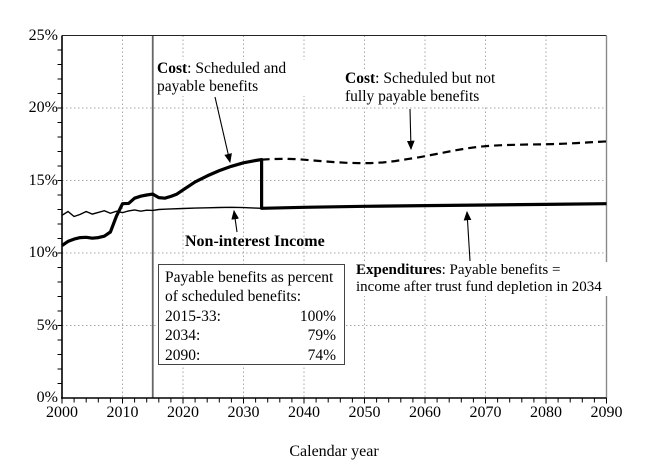 The image size is (648, 468). Describe the element at coordinates (43, 107) in the screenshot. I see `y-tick-label: 20%` at that location.